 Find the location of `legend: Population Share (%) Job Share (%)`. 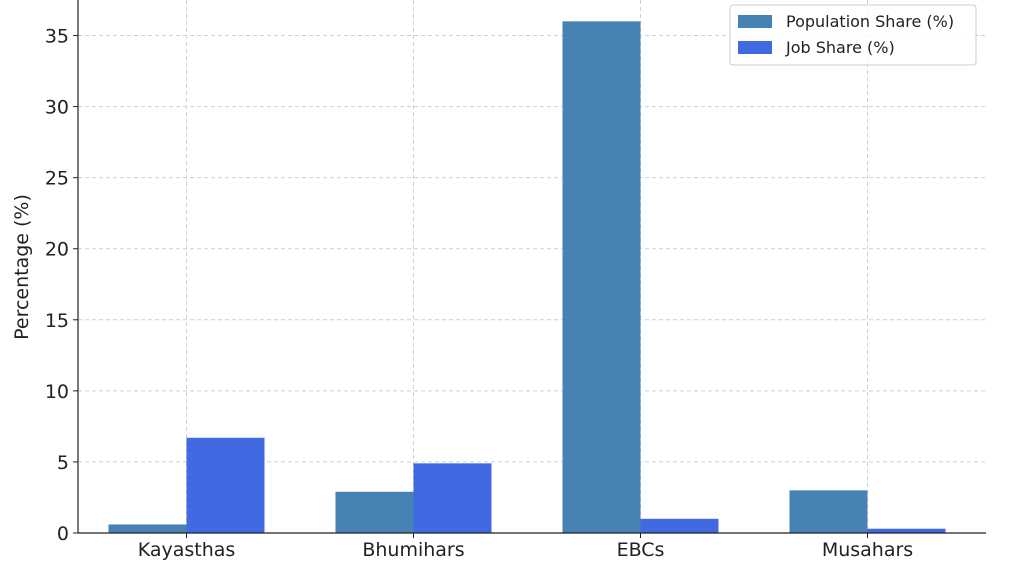

legend: Population Share (%) Job Share (%) is located at coordinates (853, 35).